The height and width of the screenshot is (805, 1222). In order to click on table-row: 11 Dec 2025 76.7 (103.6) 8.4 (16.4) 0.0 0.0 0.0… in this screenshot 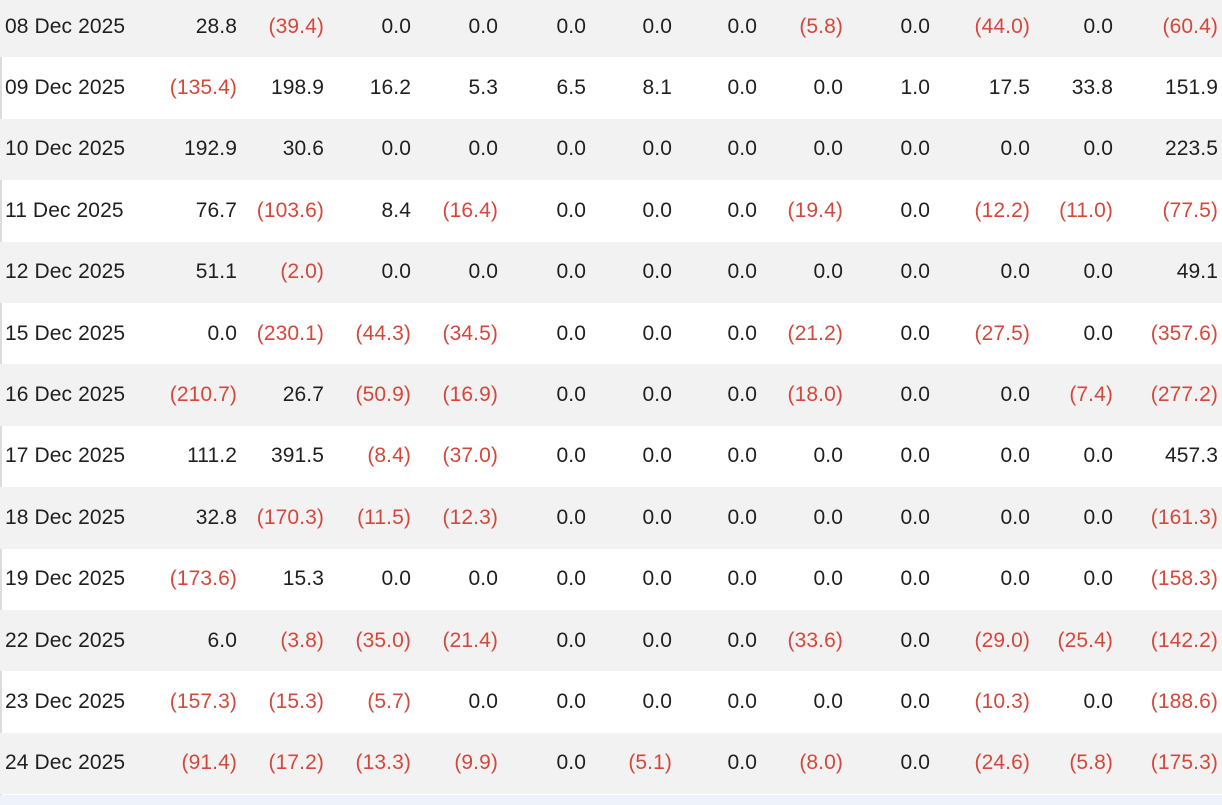, I will do `click(611, 210)`.